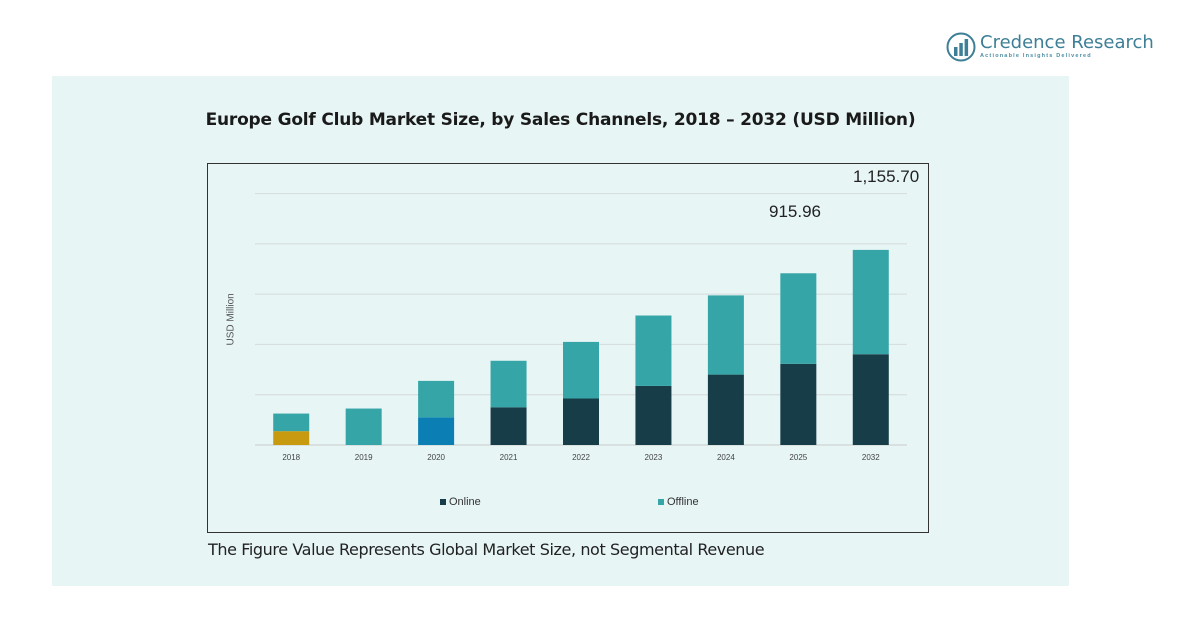 The image size is (1202, 642). Describe the element at coordinates (465, 502) in the screenshot. I see `legend-label-online: Online` at that location.